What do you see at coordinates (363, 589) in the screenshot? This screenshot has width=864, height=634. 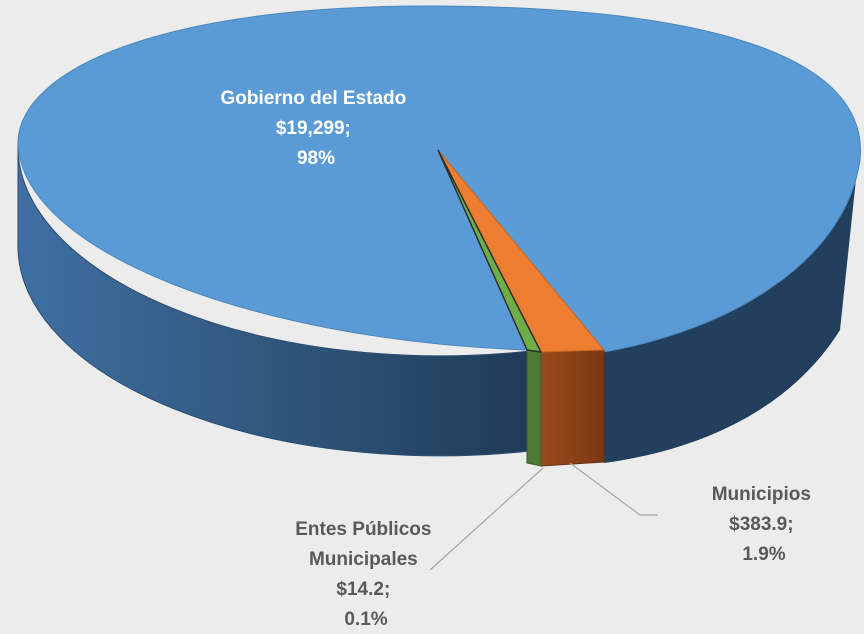 I see `label-entes-line-3: $14.2;` at bounding box center [363, 589].